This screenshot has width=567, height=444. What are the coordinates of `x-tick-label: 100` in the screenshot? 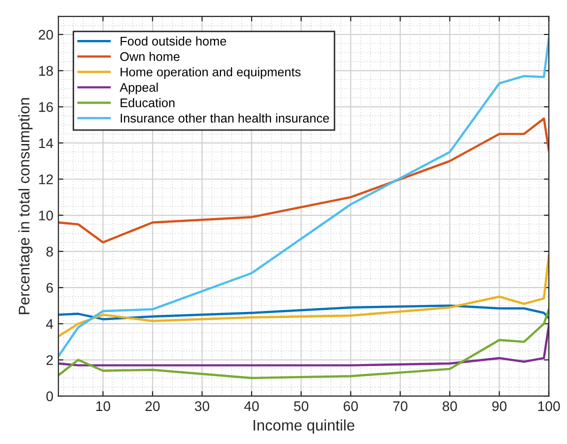 It's located at (549, 406).